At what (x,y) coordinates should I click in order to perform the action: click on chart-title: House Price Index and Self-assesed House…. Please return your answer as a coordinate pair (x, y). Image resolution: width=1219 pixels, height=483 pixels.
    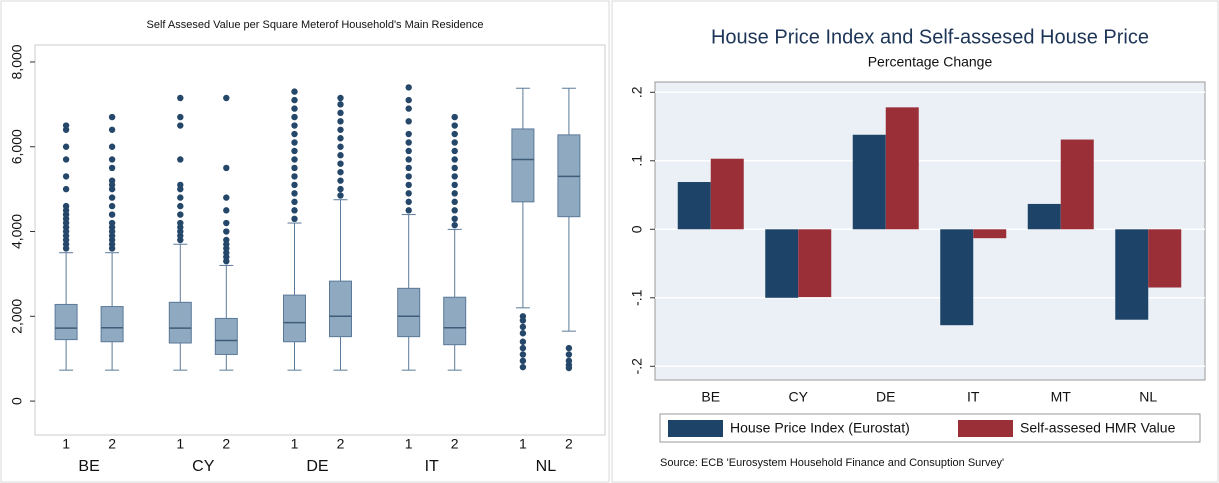
    Looking at the image, I should click on (930, 37).